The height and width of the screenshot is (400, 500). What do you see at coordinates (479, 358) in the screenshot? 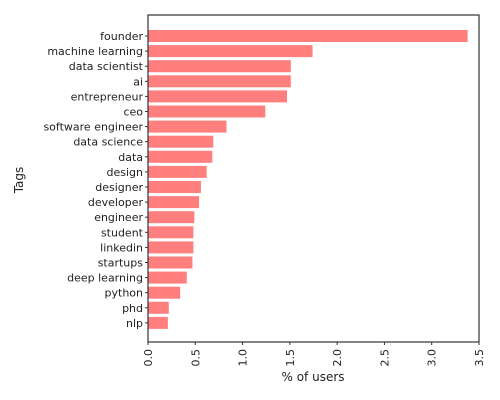
I see `x-tick-label: 3.5` at bounding box center [479, 358].